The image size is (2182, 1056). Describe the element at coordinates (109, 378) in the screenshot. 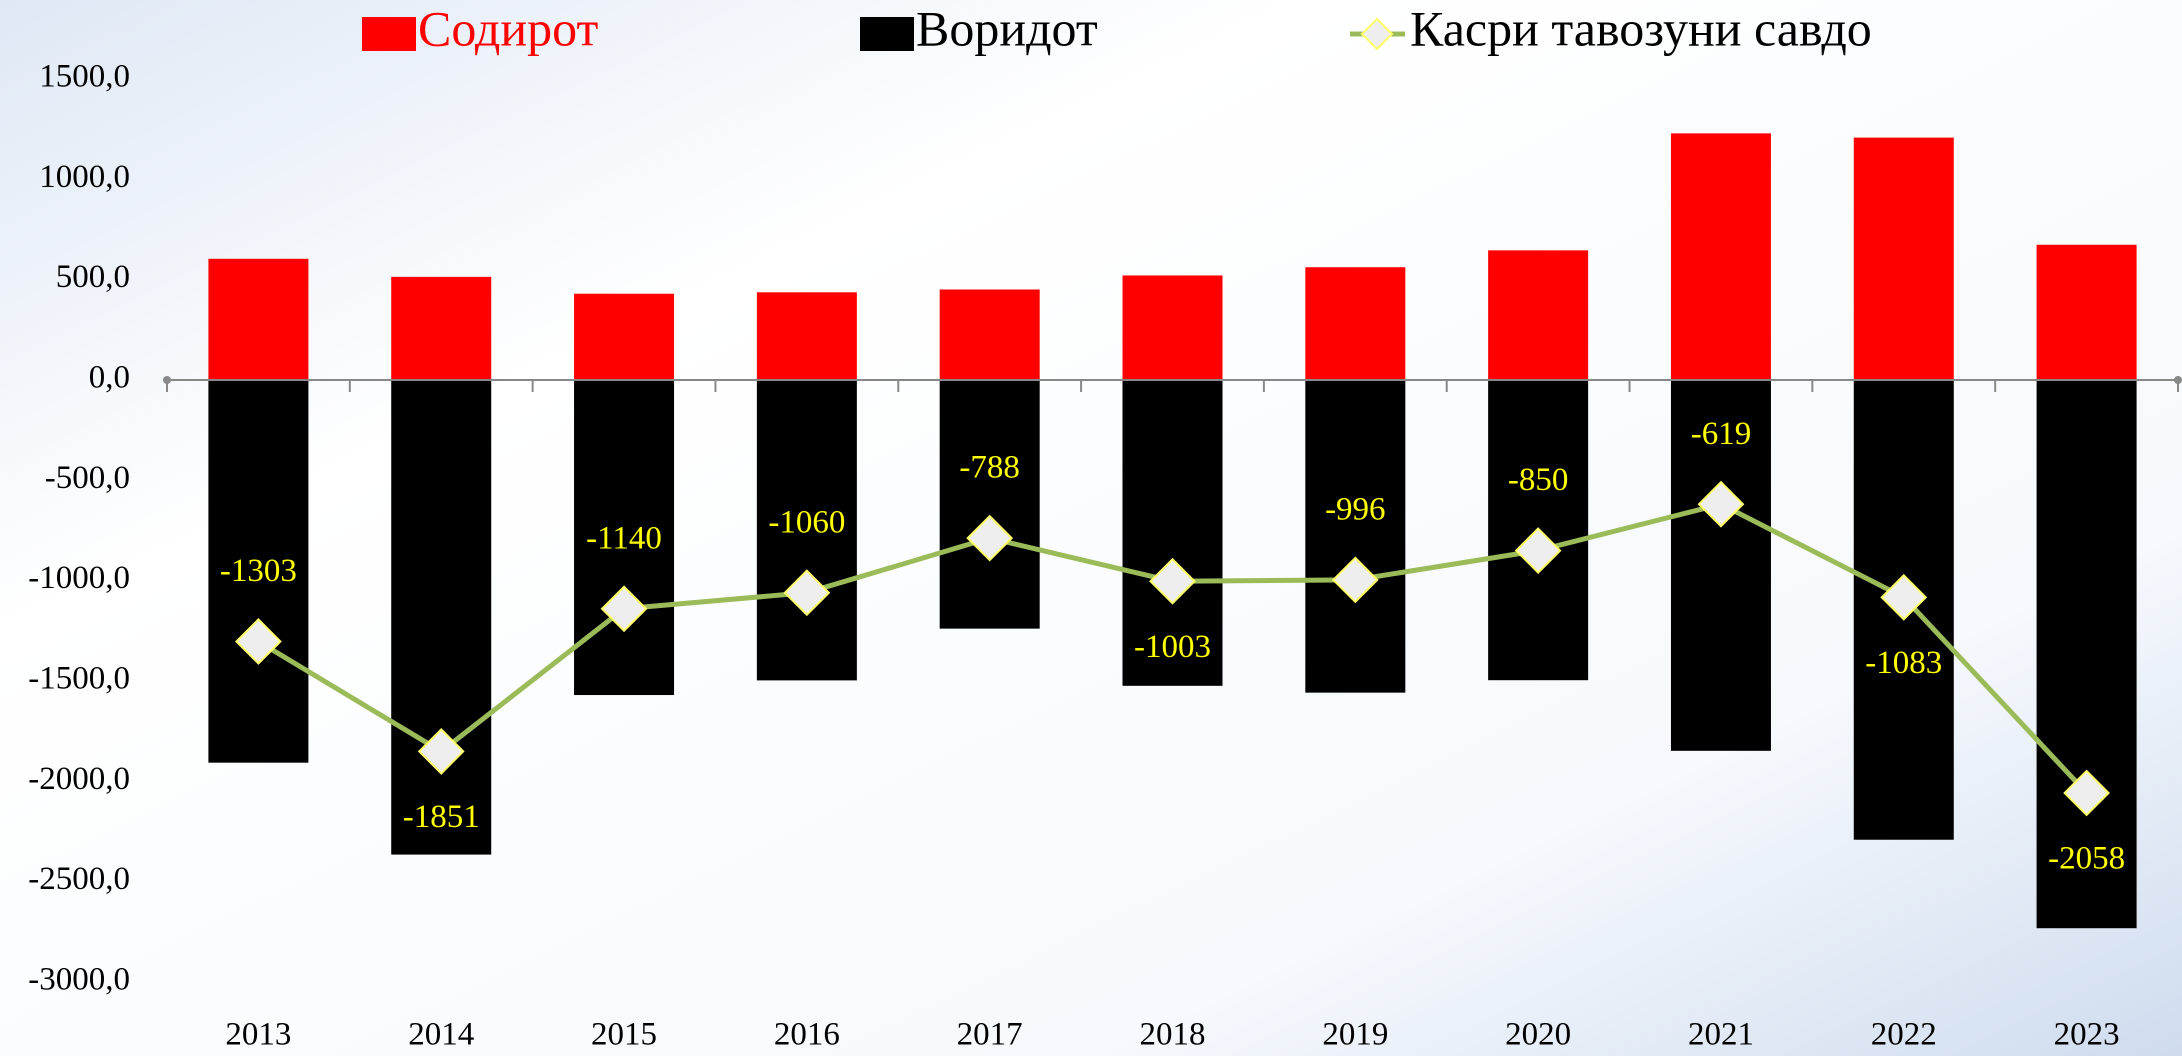

I see `y-tick-label: 0,0` at that location.